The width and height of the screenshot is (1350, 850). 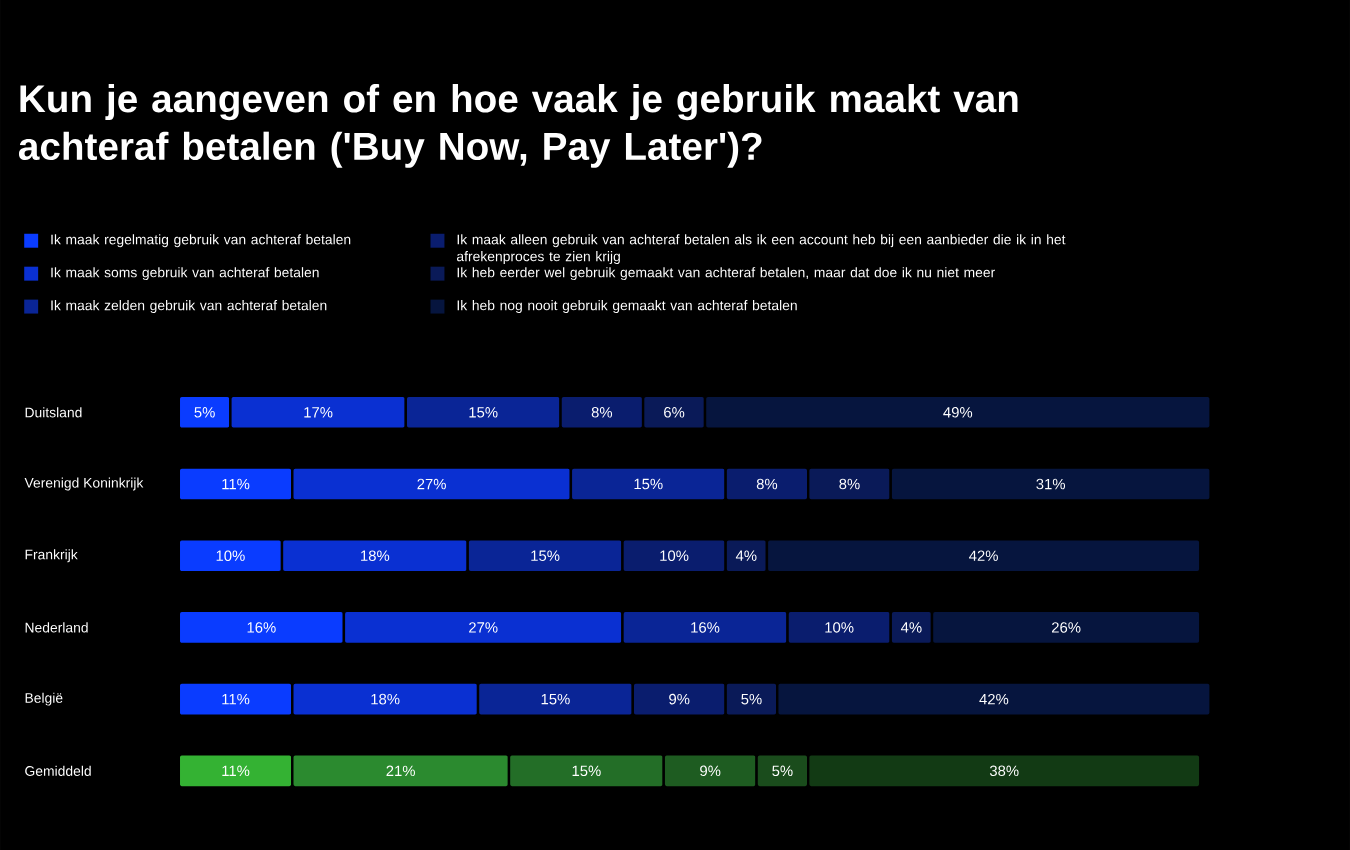 What do you see at coordinates (518, 125) in the screenshot?
I see `chart-title: Kun je aangeven of en hoe vaak je gebruik maakt van achteraf betalen ('Buy Now, Pay Later')?` at bounding box center [518, 125].